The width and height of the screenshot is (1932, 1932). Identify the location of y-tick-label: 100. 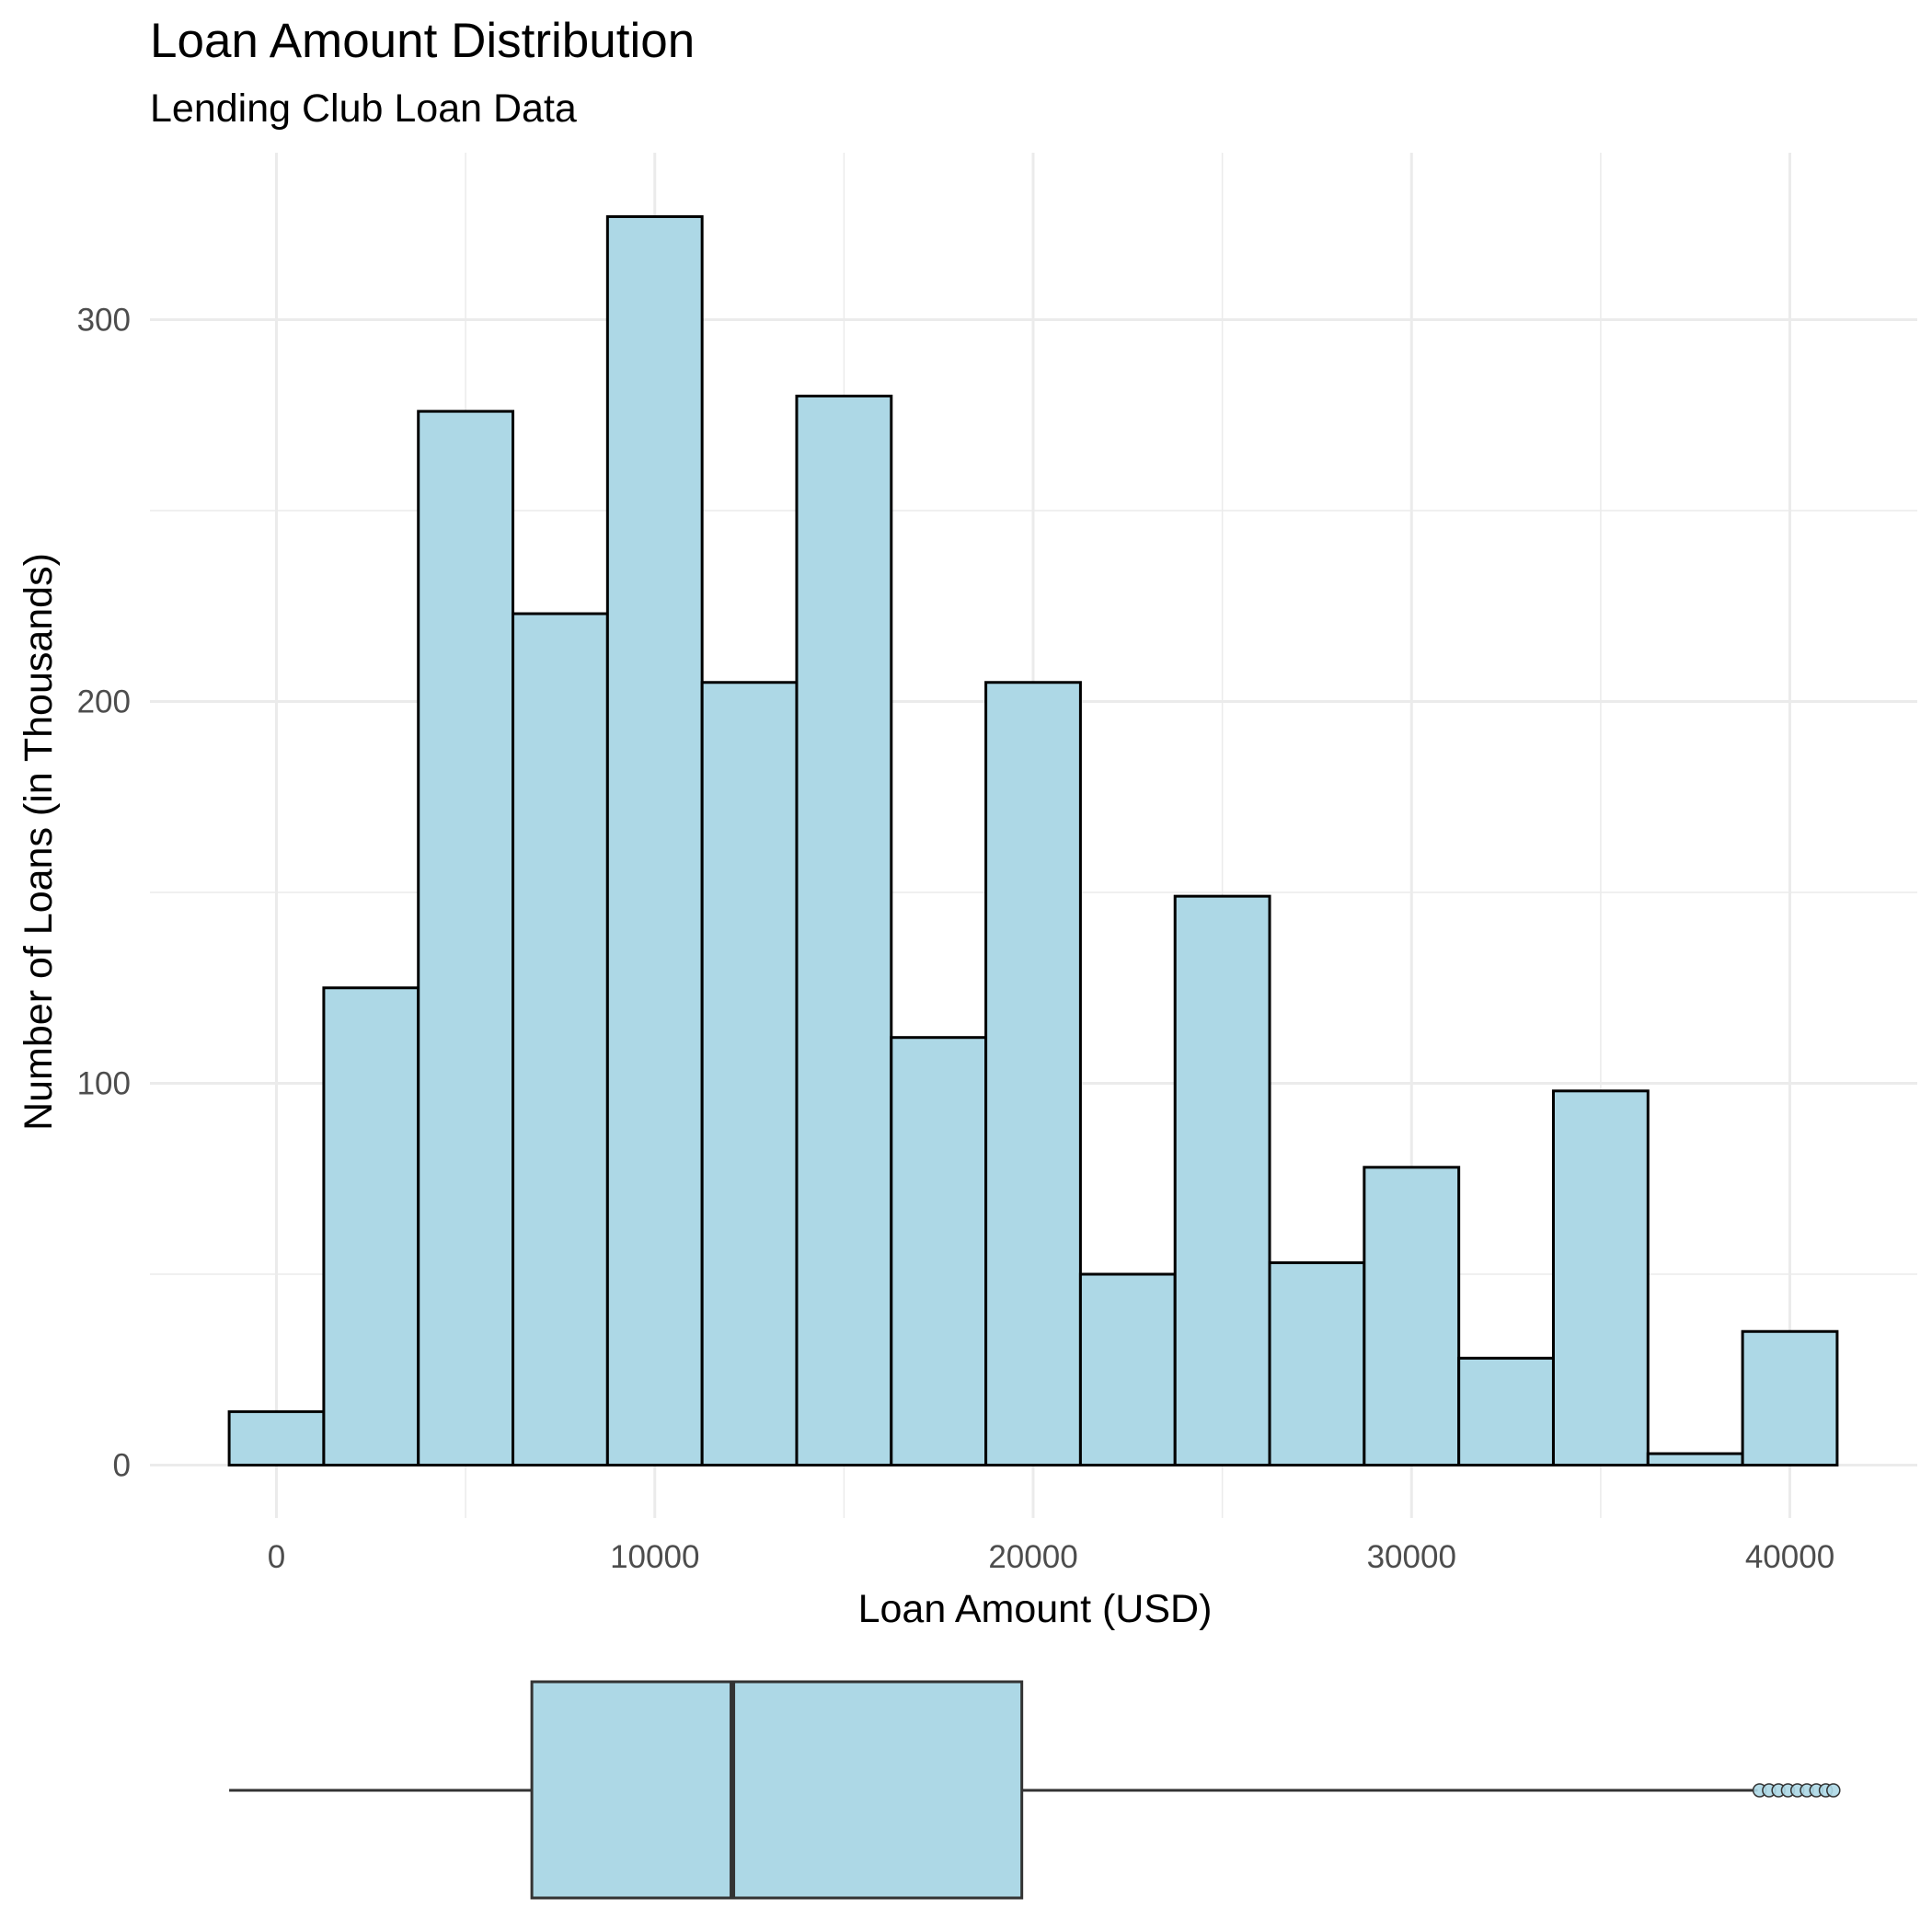
(104, 1084).